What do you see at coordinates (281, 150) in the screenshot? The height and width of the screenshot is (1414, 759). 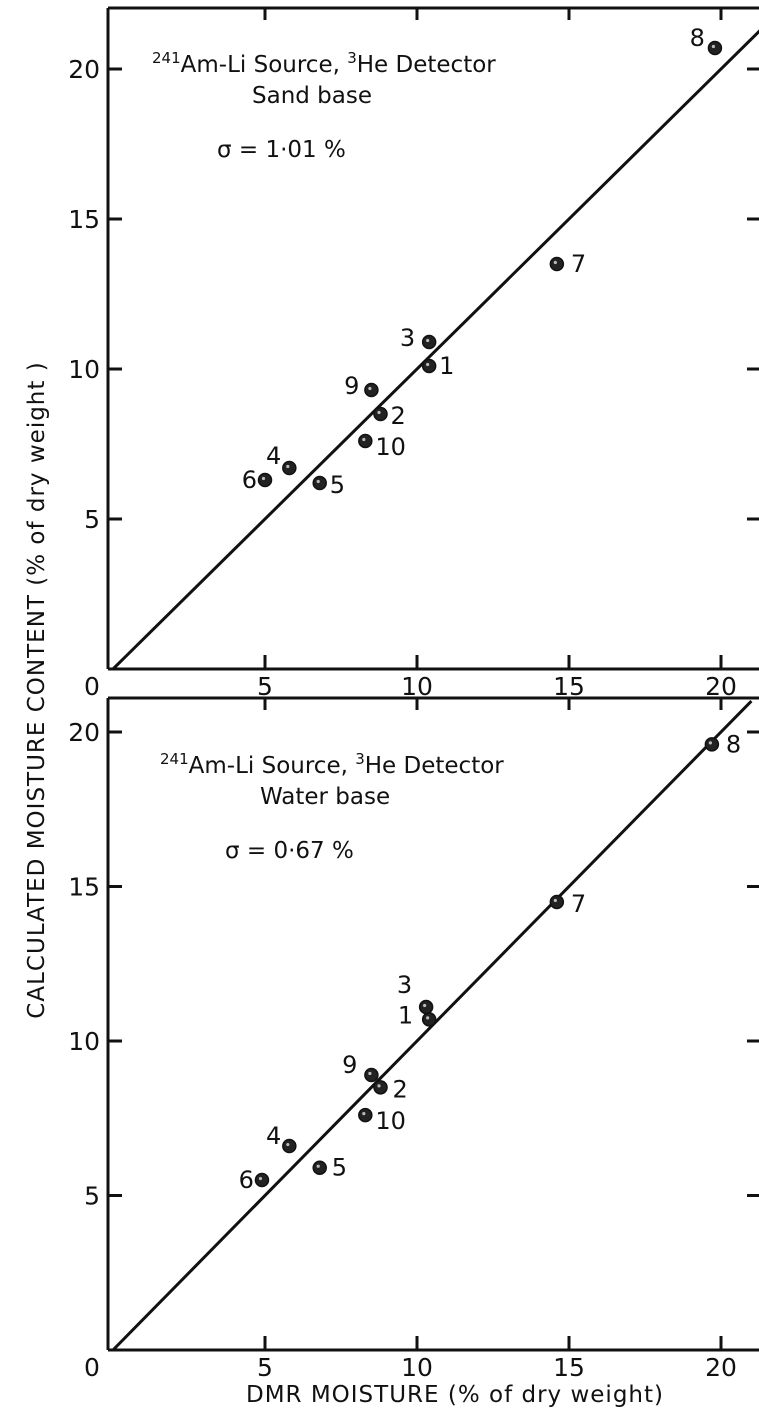 I see `sigma-label: σ = 1·01 %` at bounding box center [281, 150].